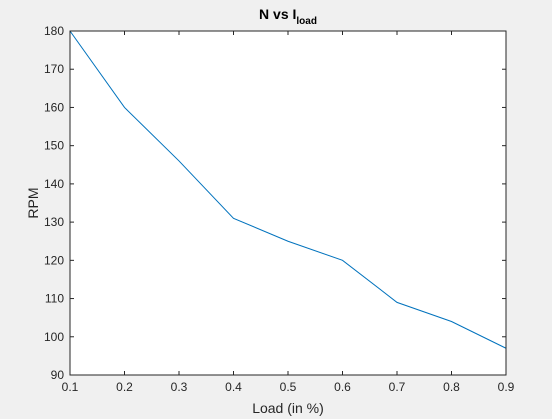  Describe the element at coordinates (54, 69) in the screenshot. I see `y-tick-label: 170` at that location.